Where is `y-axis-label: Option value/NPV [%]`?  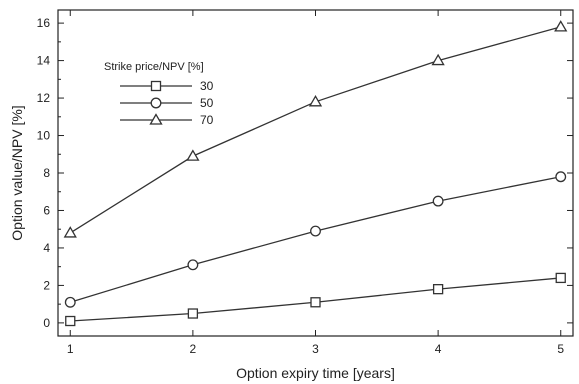 y-axis-label: Option value/NPV [%] is located at coordinates (17, 172).